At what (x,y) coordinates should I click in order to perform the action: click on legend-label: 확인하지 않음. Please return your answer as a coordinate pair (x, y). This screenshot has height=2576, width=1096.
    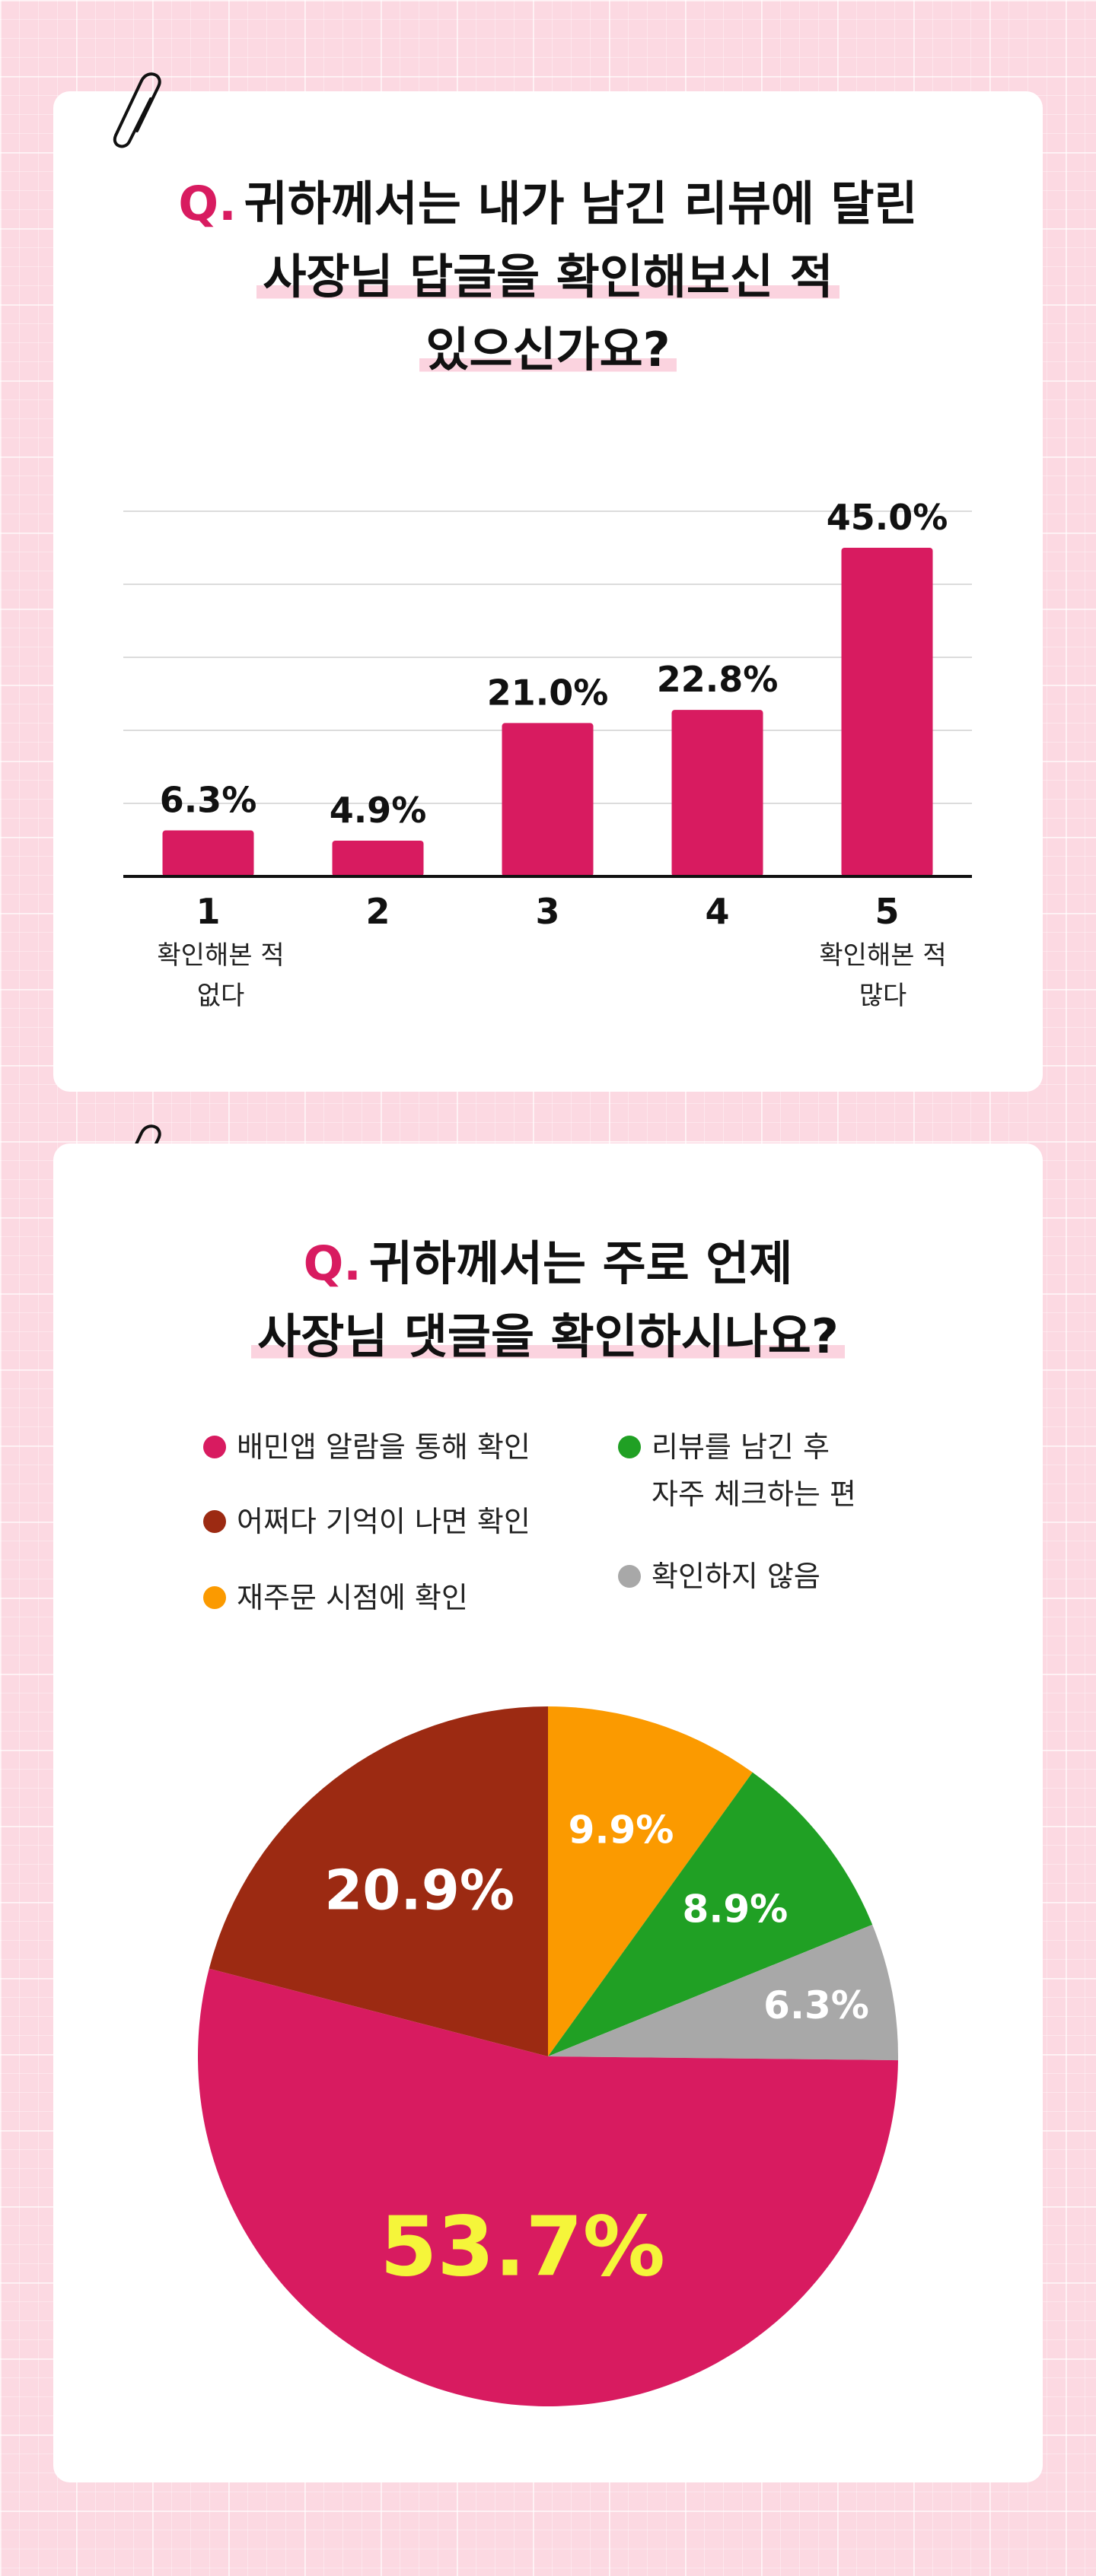
    Looking at the image, I should click on (736, 1577).